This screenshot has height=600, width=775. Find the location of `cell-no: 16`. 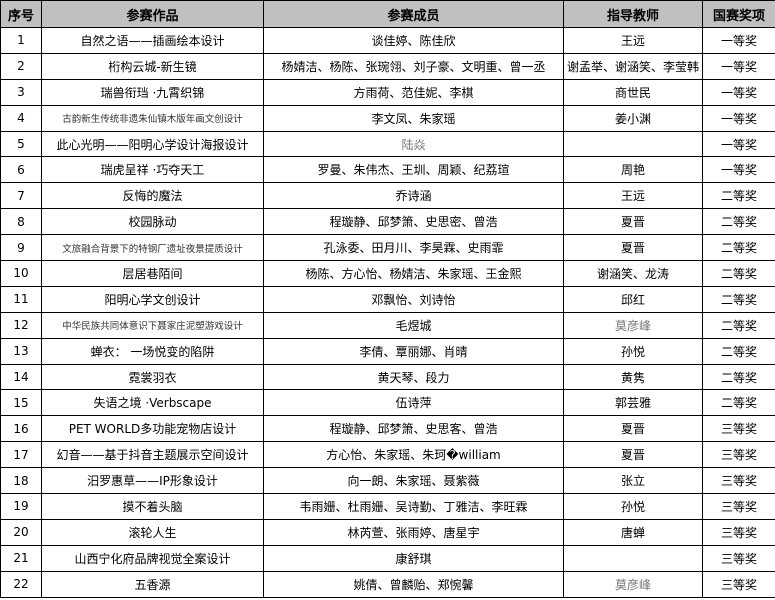

cell-no: 16 is located at coordinates (21, 429).